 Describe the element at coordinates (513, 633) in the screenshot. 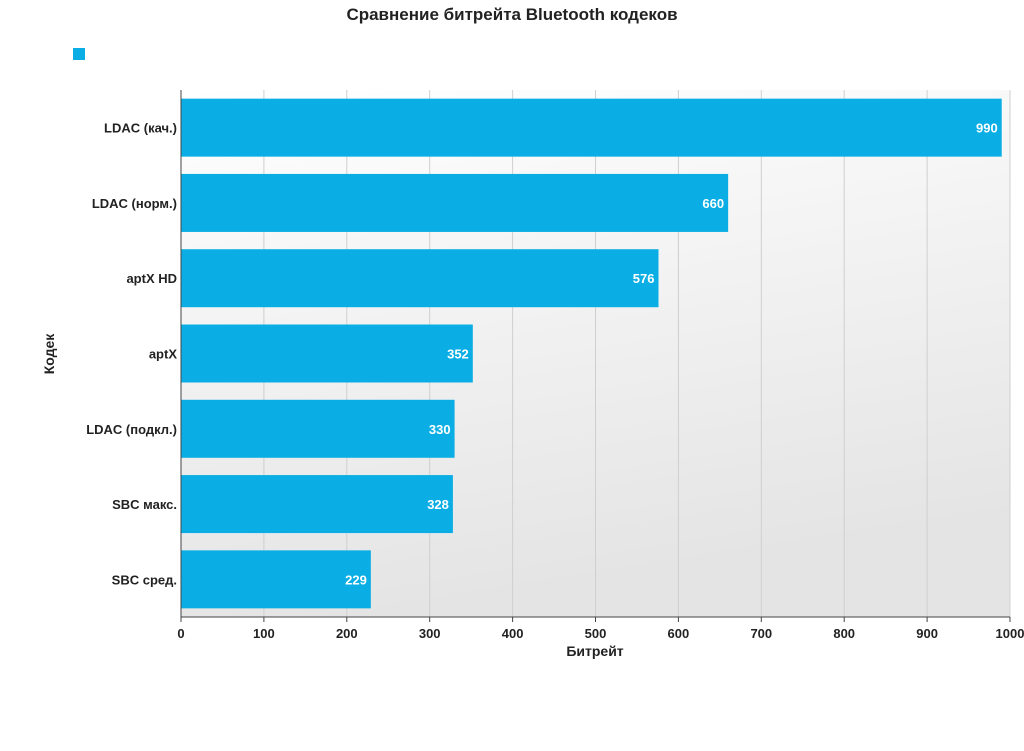

I see `x-tick-label: 400` at that location.